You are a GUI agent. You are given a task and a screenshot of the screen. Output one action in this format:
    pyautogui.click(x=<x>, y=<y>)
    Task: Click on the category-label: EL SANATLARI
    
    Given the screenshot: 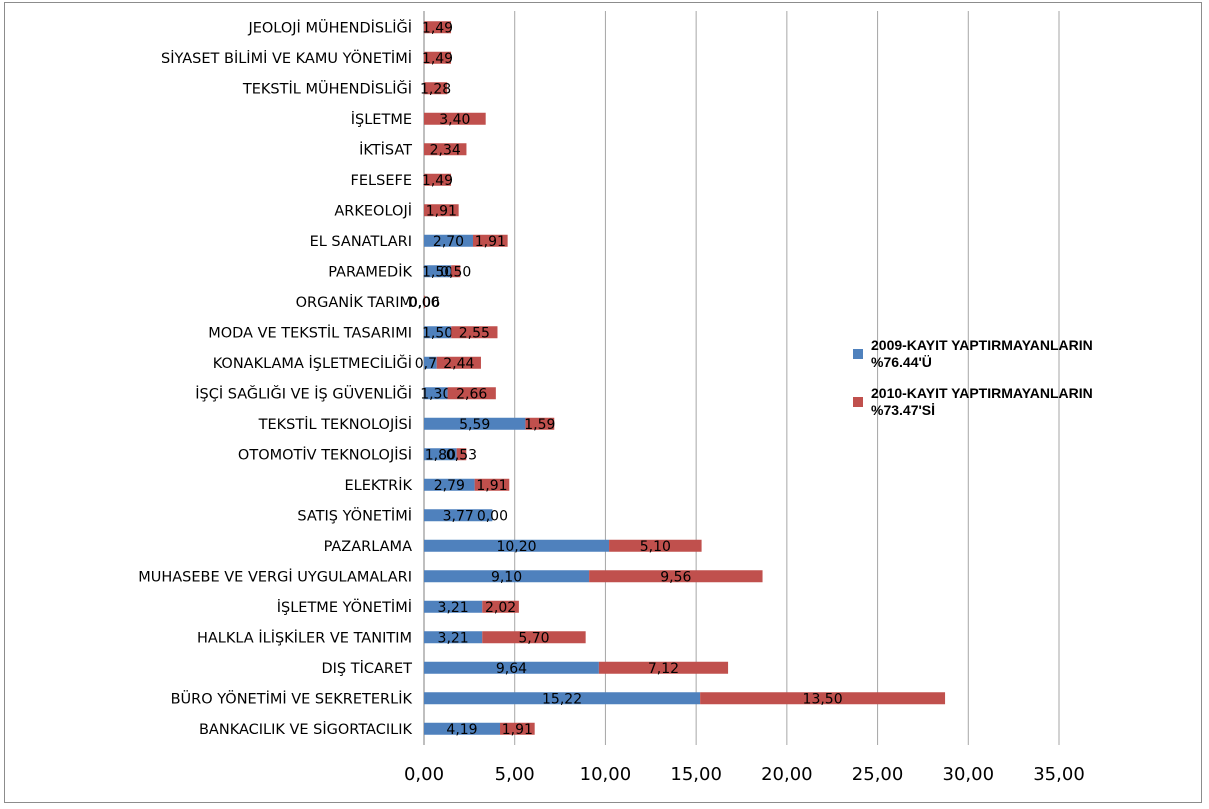 What is the action you would take?
    pyautogui.click(x=361, y=242)
    